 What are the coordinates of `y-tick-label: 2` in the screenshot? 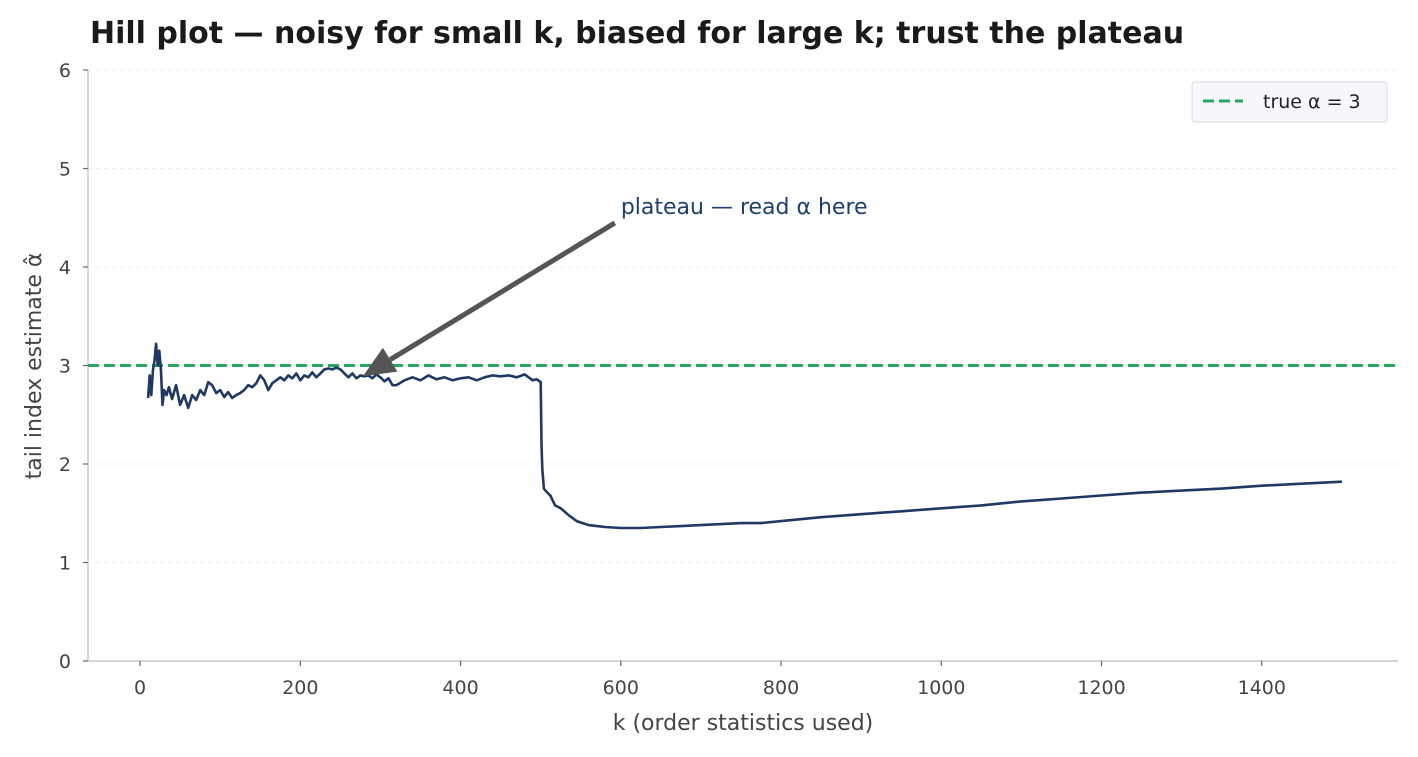 It's located at (65, 465).